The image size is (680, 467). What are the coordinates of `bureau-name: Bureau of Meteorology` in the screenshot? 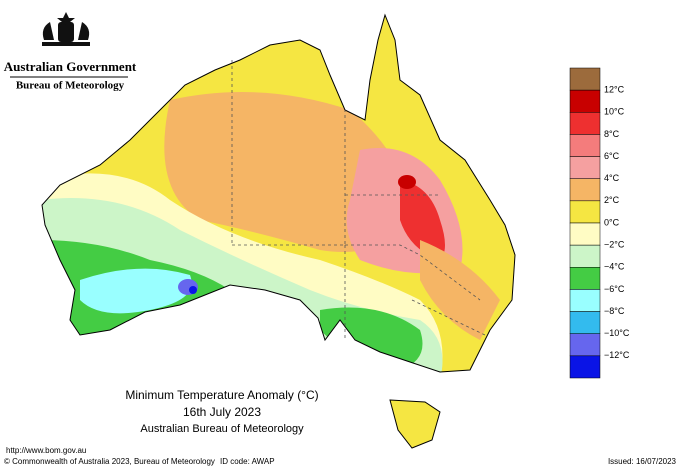 It's located at (70, 86).